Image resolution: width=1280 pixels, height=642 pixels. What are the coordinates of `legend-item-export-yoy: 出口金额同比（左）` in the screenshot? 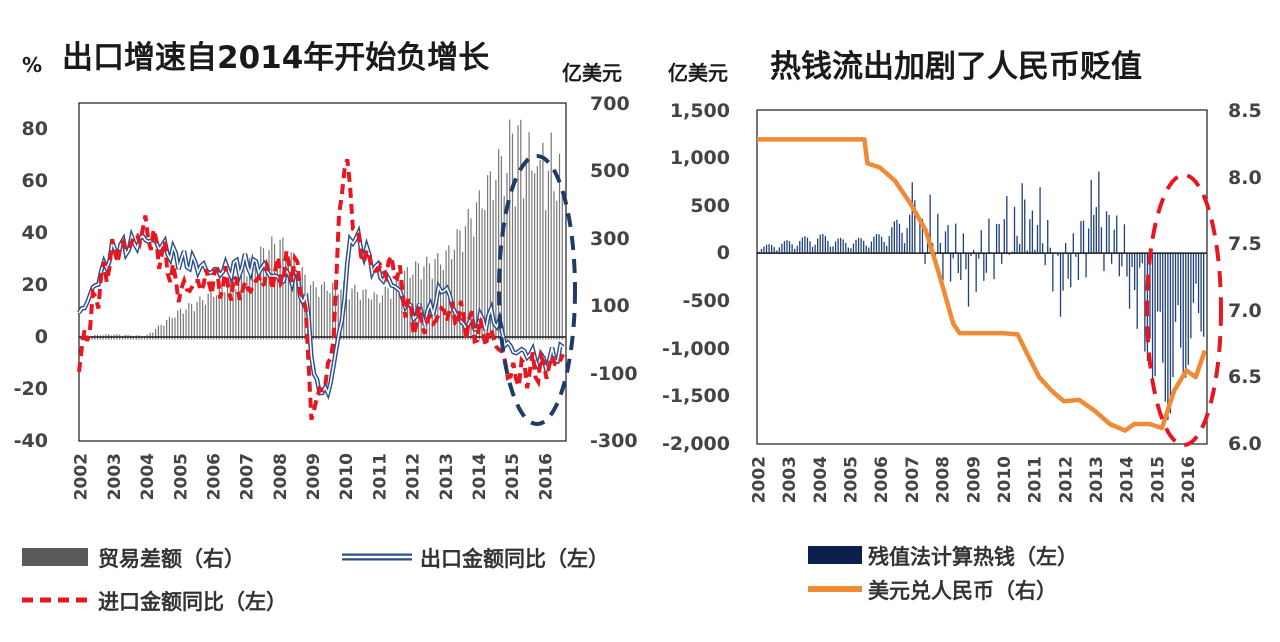 It's located at (475, 559).